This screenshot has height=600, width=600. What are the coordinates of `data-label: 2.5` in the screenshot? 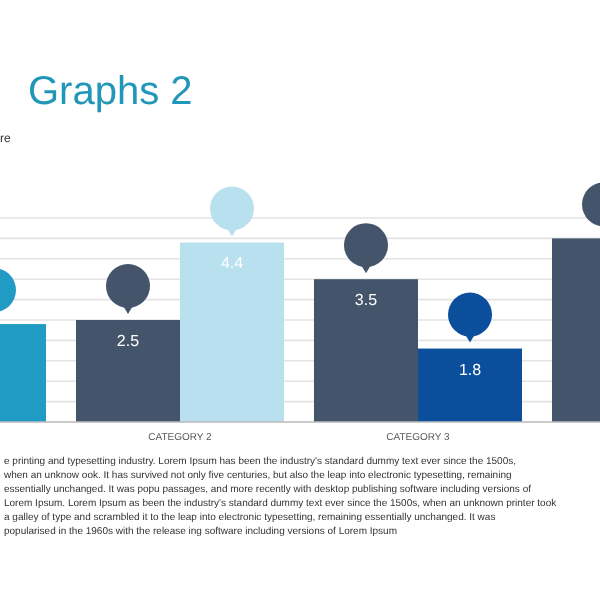 It's located at (128, 341).